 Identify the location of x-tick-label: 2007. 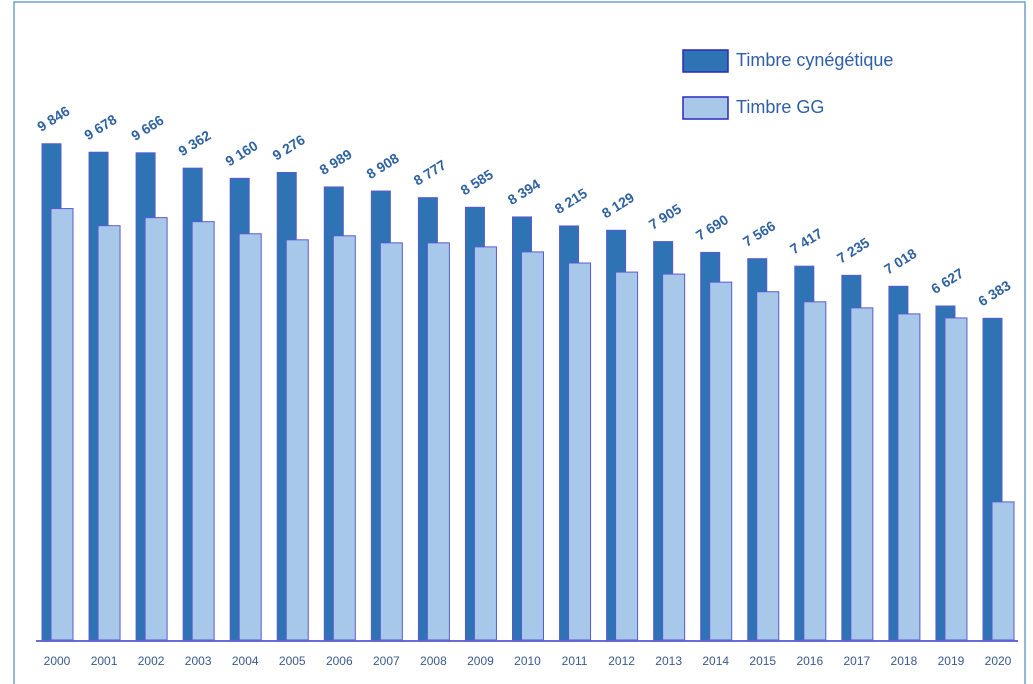
(386, 661).